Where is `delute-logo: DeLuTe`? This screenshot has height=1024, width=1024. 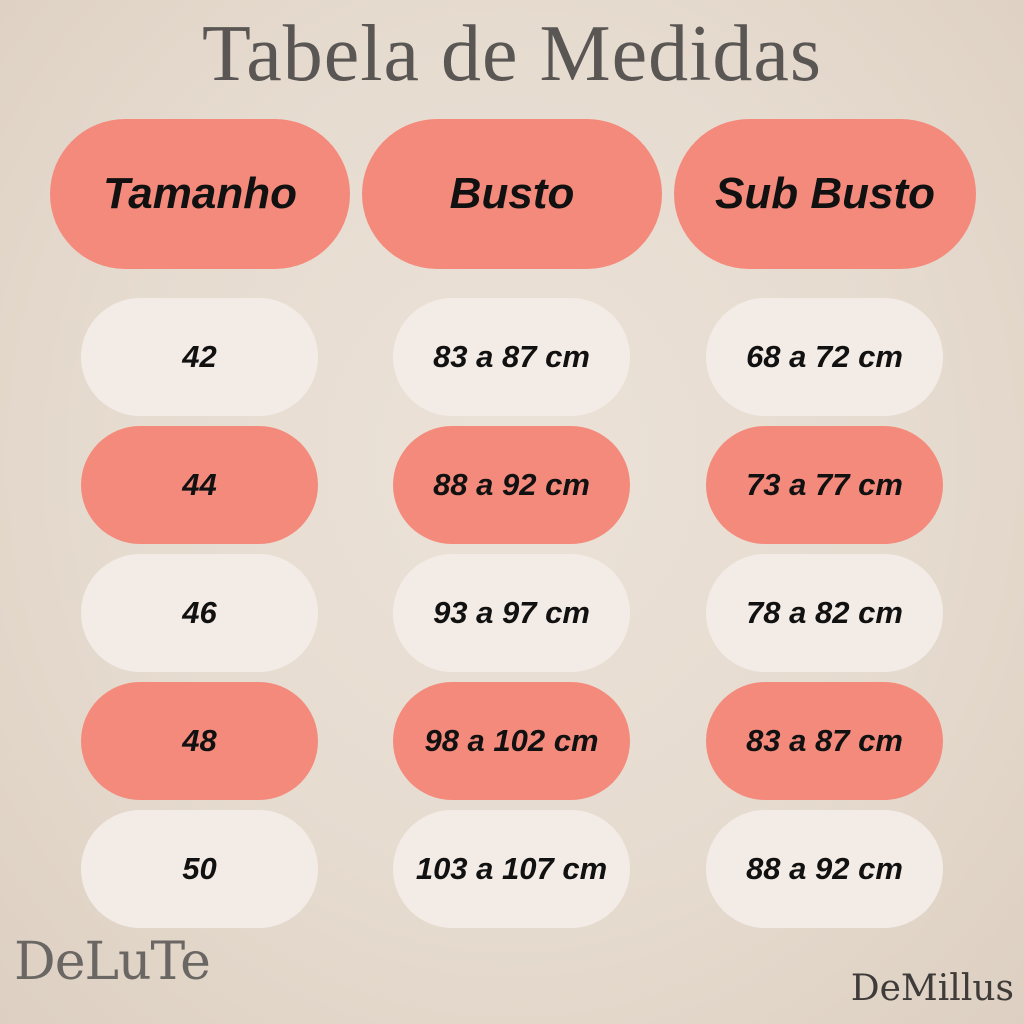
delute-logo: DeLuTe is located at coordinates (112, 962).